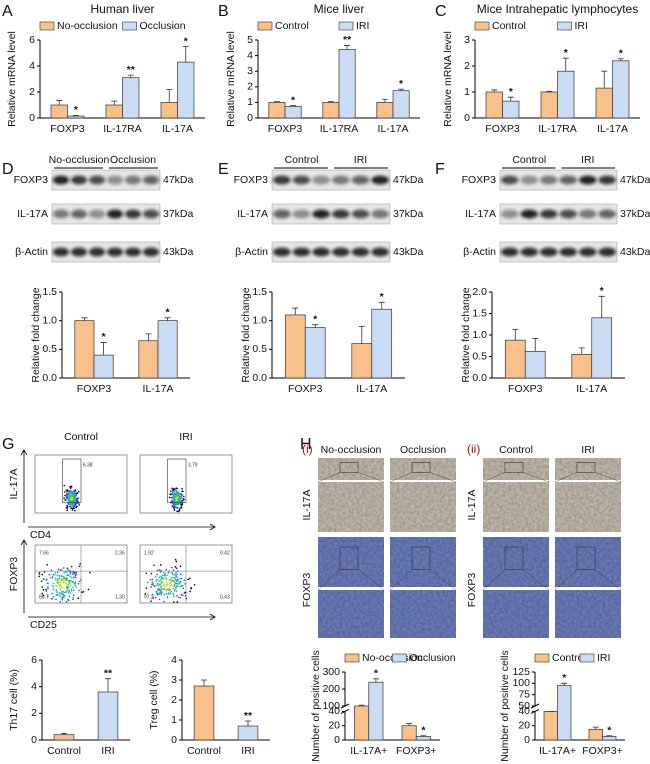  I want to click on blot-group: IRI, so click(587, 160).